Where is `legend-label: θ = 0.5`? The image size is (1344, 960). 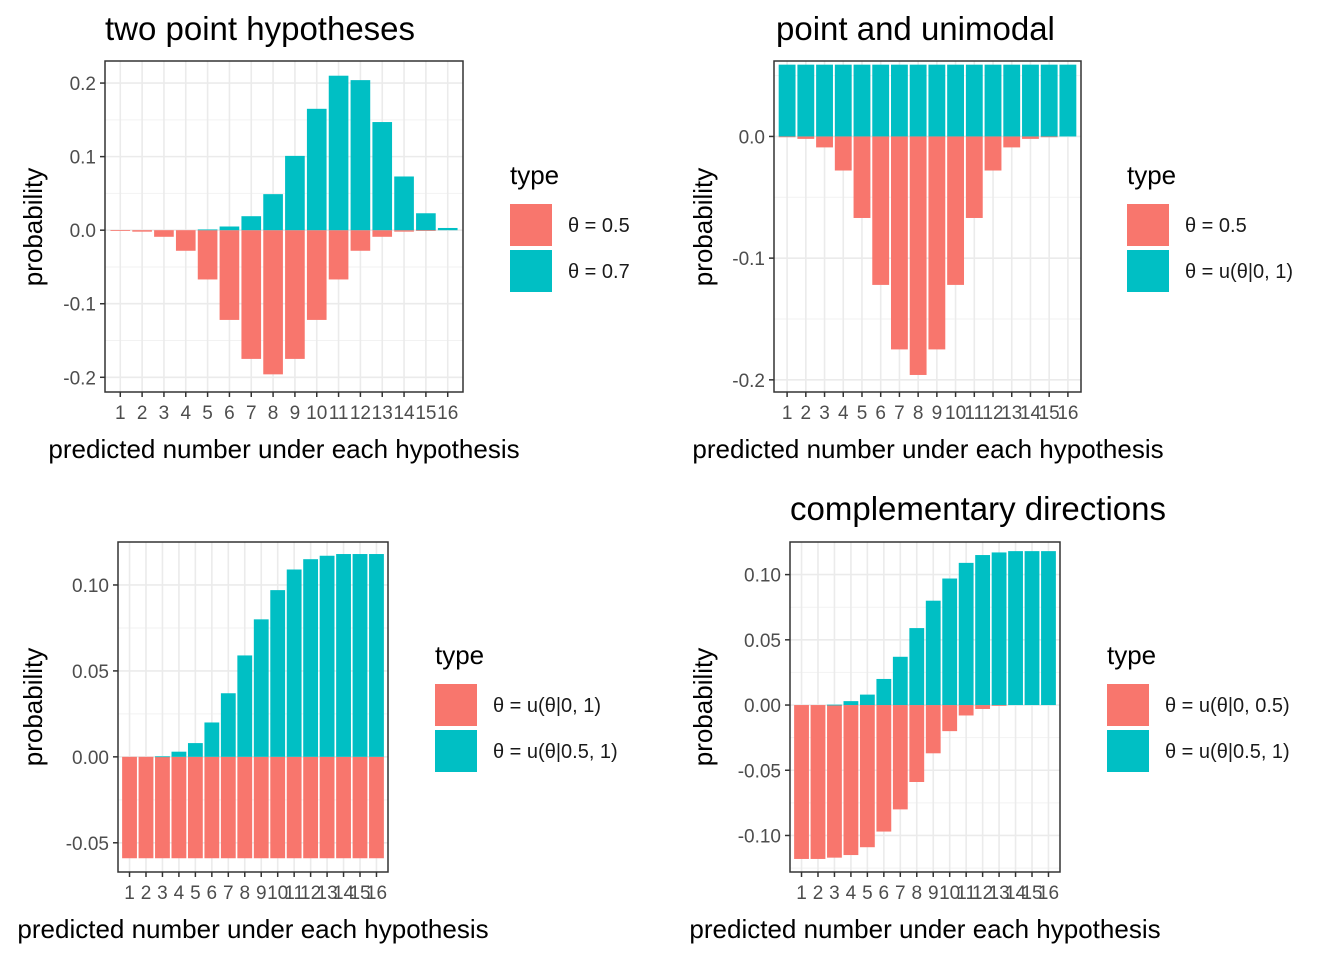
legend-label: θ = 0.5 is located at coordinates (1216, 226).